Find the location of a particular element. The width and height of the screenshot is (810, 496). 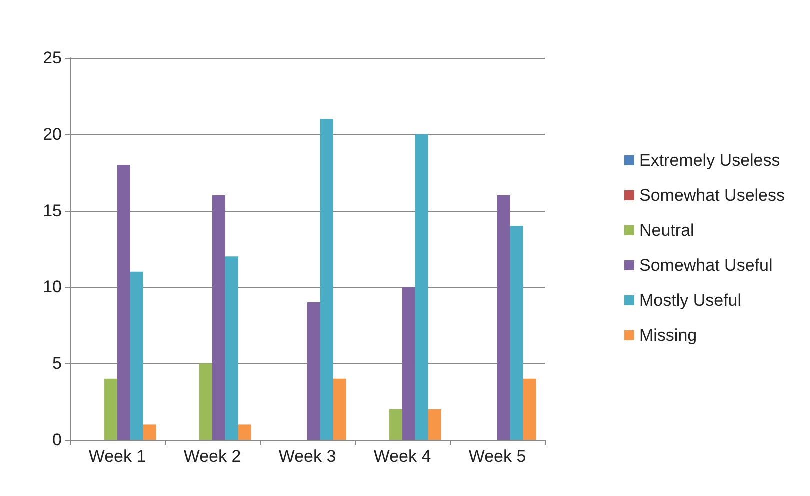

y-tick-label: 0 is located at coordinates (57, 440).